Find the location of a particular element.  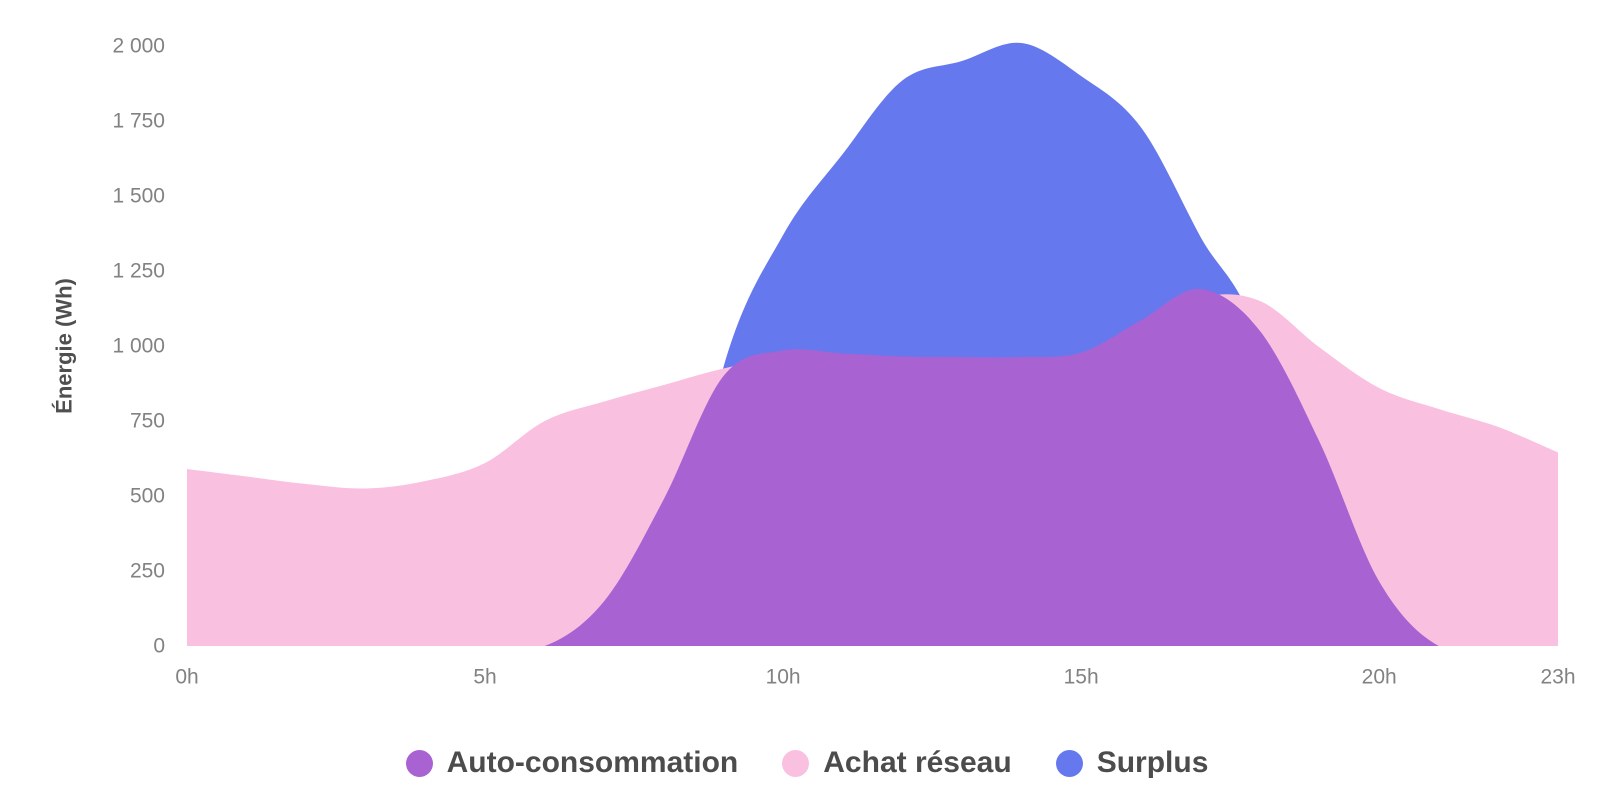

y-tick-label-2000: 2 000 is located at coordinates (138, 46).